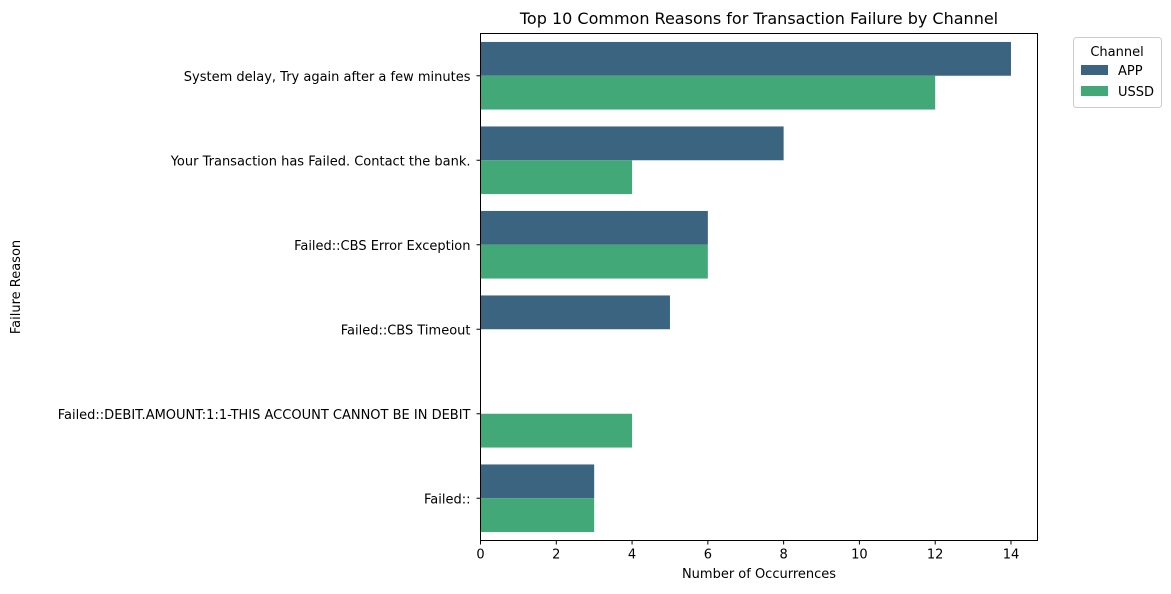  I want to click on x-tick-label: 14, so click(1011, 555).